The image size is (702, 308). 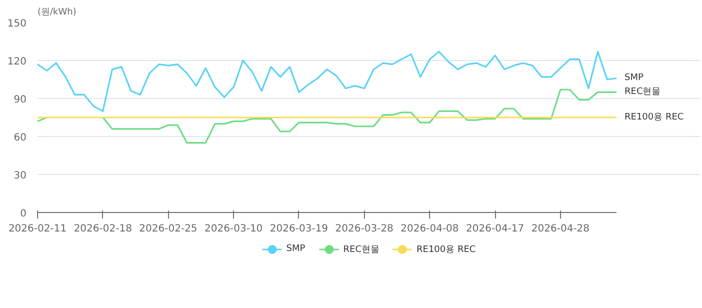 I want to click on text: REC현물, so click(x=642, y=92).